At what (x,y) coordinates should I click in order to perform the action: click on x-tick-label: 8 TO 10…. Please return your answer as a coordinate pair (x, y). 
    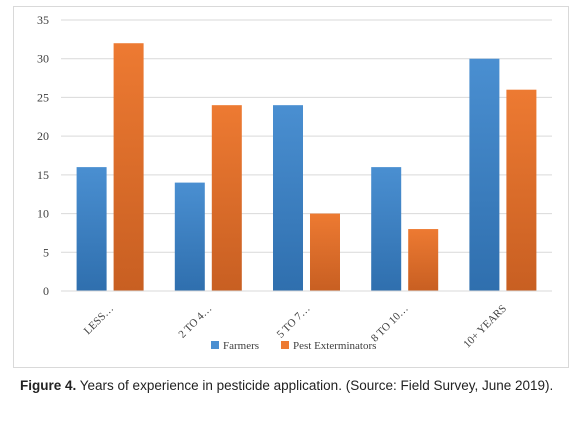
    Looking at the image, I should click on (390, 324).